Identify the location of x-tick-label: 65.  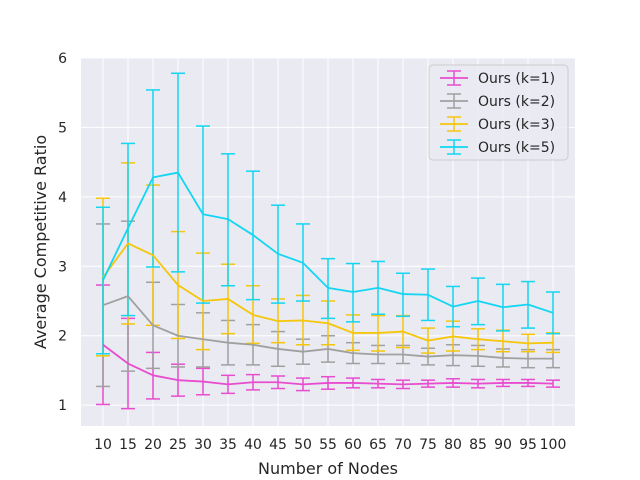
(378, 445).